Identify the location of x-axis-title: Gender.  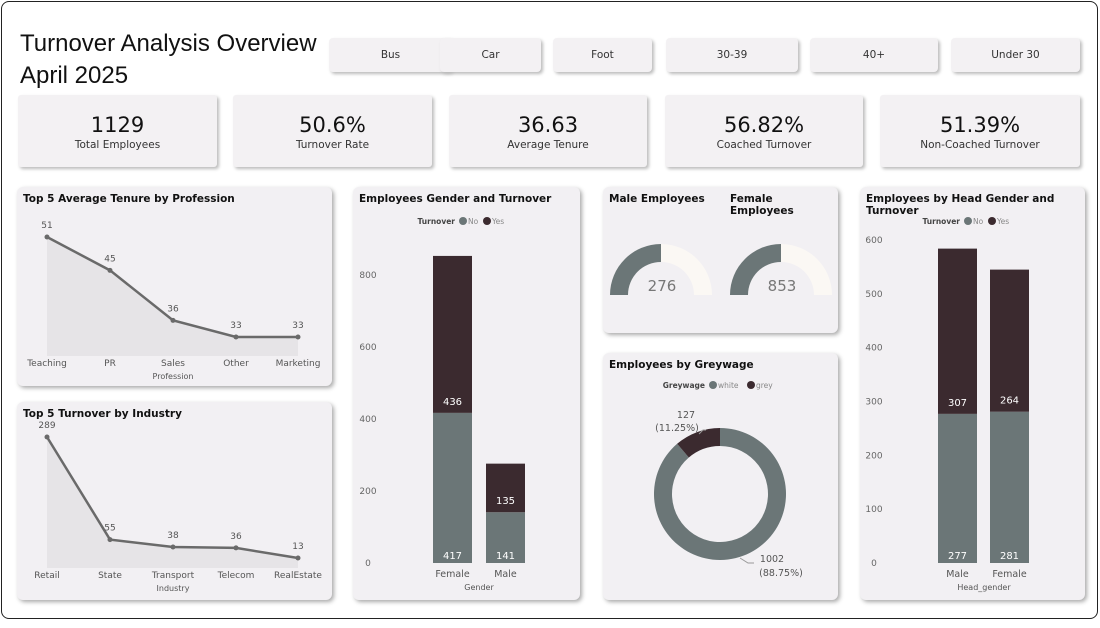
(479, 587).